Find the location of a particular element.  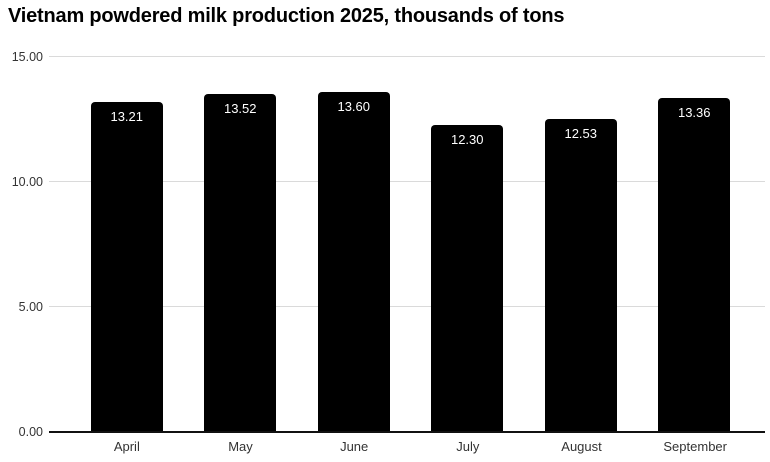

bar-band: 13.21 is located at coordinates (127, 244).